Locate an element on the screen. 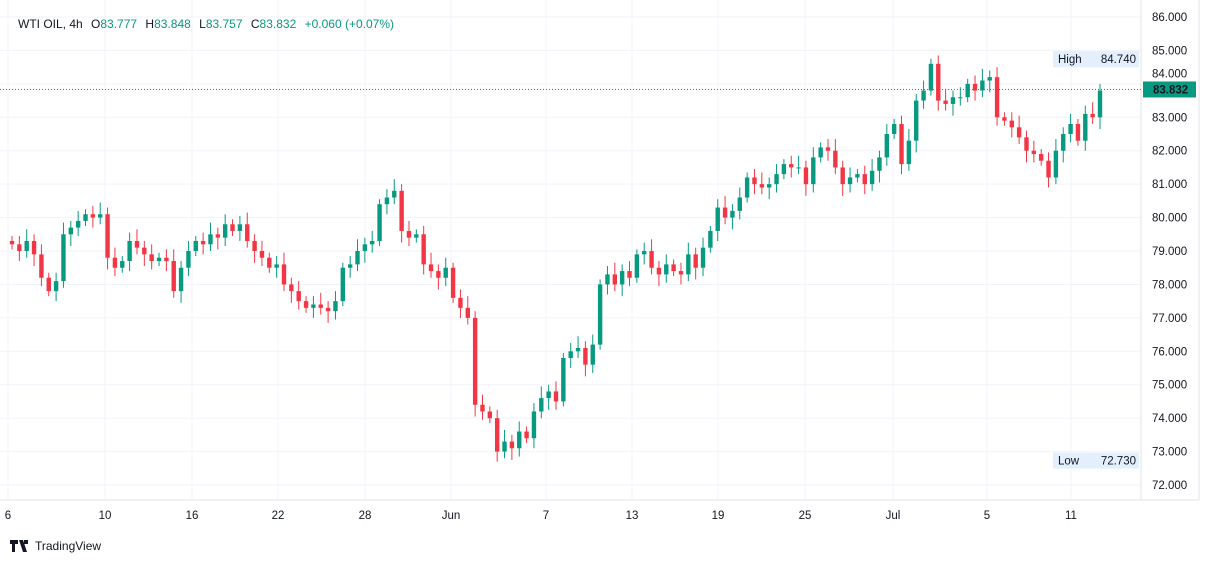 The height and width of the screenshot is (564, 1209). tradingview-logo: TradingView is located at coordinates (55, 546).